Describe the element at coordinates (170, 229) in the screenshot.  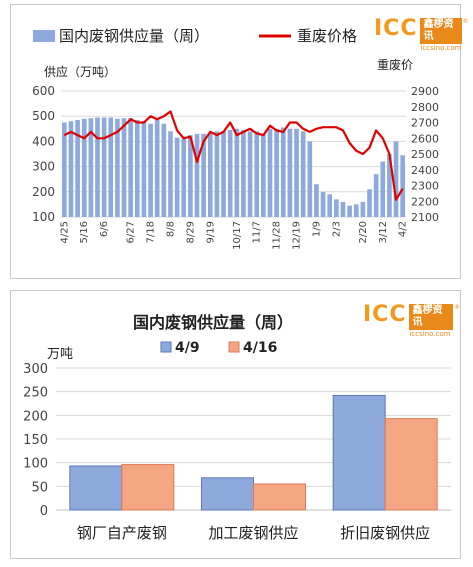
I see `x-tick-label: 8/8` at that location.